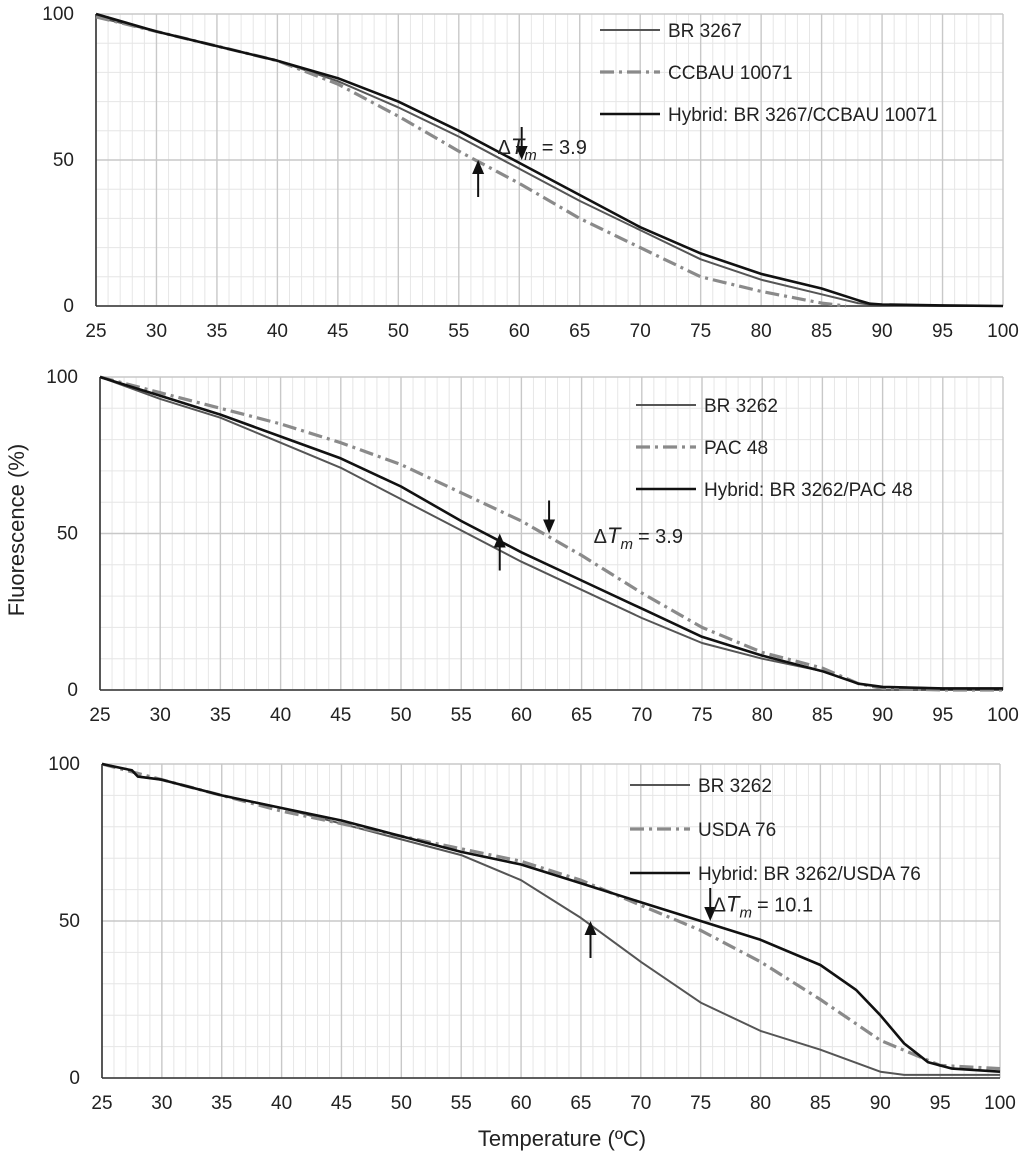  I want to click on y-axis-label: Fluorescence (%), so click(16, 530).